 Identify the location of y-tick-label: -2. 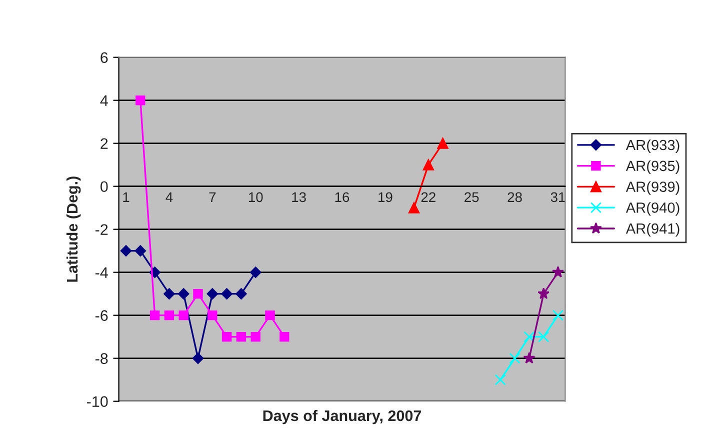
(101, 229).